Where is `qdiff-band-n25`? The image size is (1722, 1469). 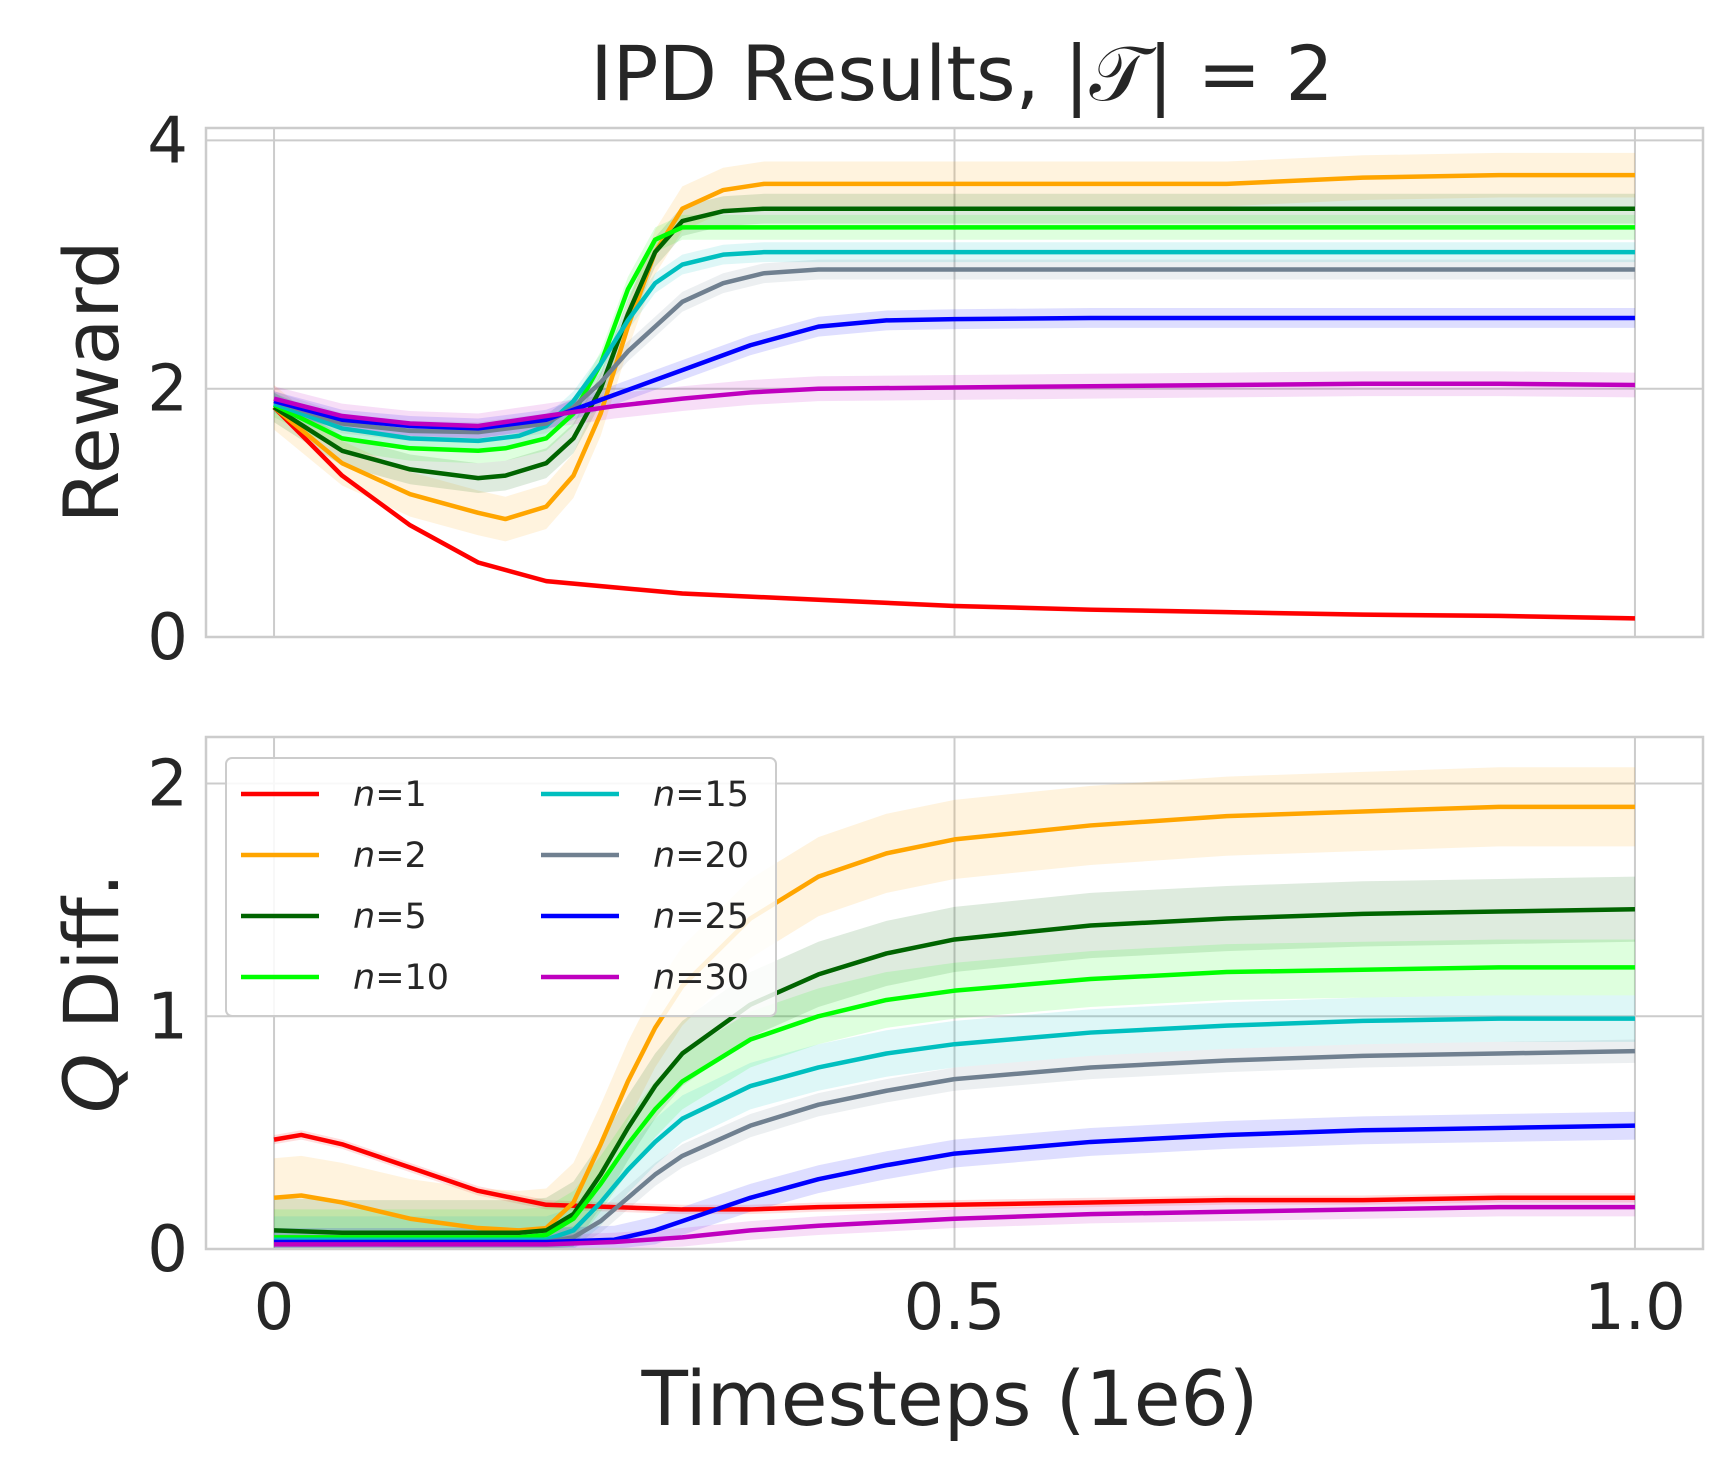 qdiff-band-n25 is located at coordinates (954, 1180).